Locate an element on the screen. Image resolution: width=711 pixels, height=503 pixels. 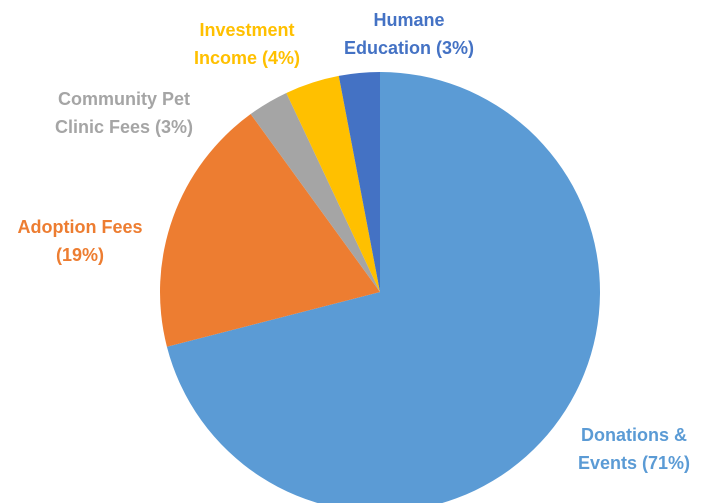
slice-label-humane: Humane Education (3%) is located at coordinates (409, 34).